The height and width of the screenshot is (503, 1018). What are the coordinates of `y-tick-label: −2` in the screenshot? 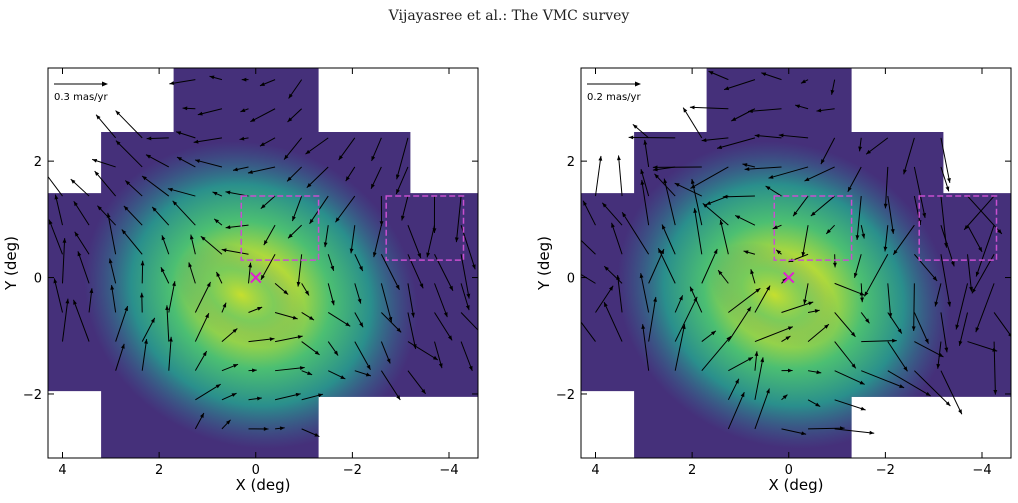 It's located at (565, 395).